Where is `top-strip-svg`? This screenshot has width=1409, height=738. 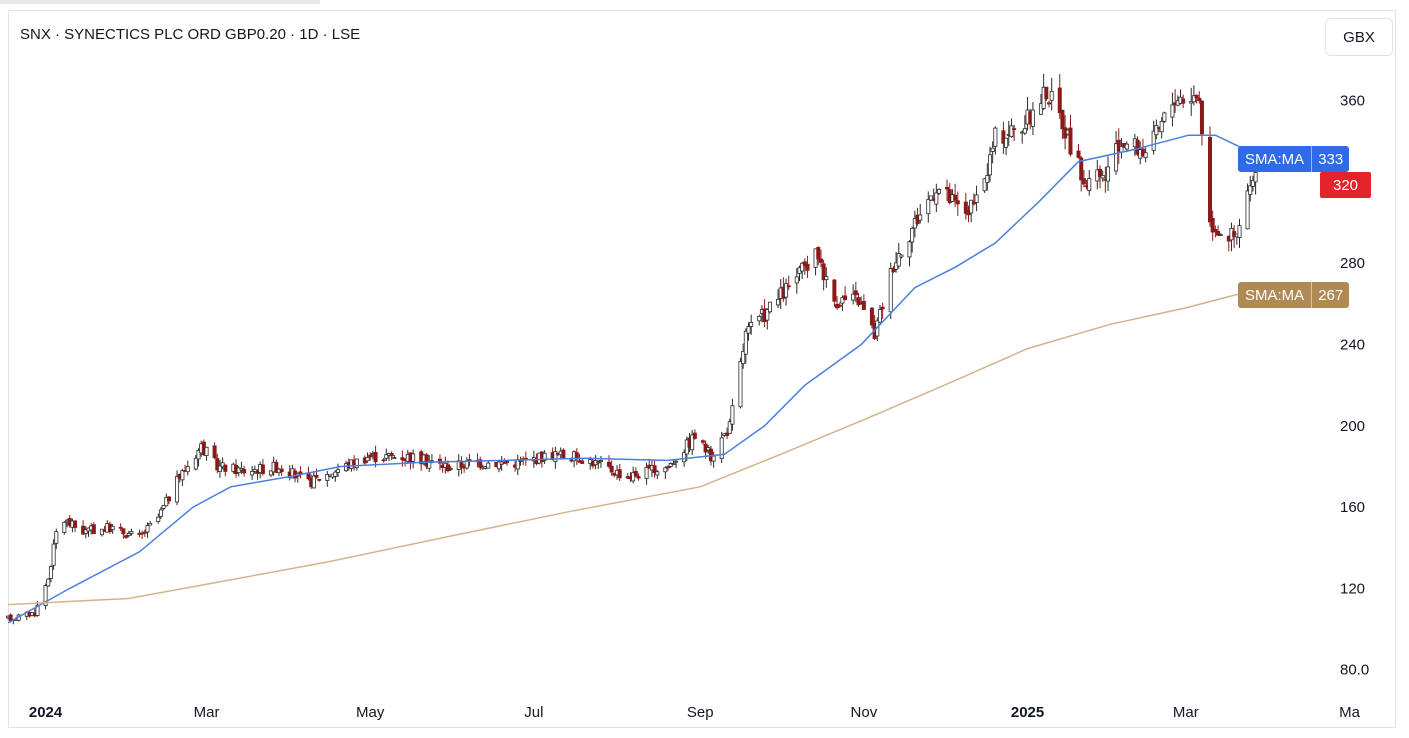 top-strip-svg is located at coordinates (160, 2).